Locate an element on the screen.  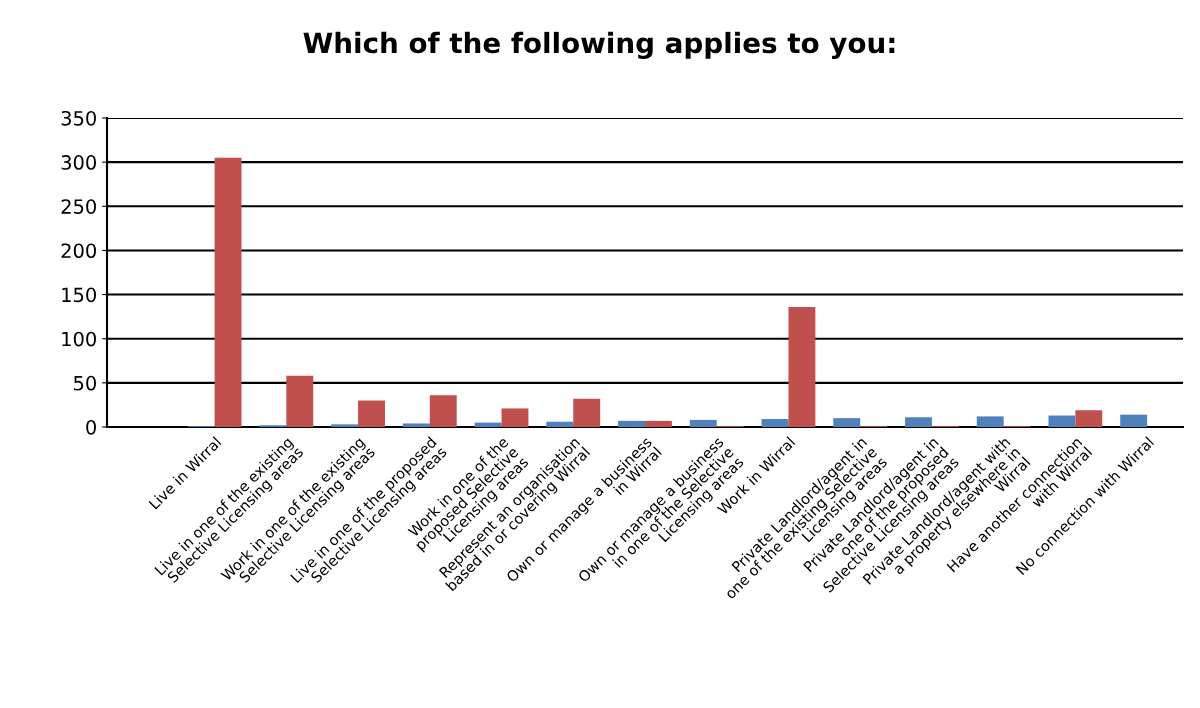
y-tick-label: 300 is located at coordinates (78, 162).